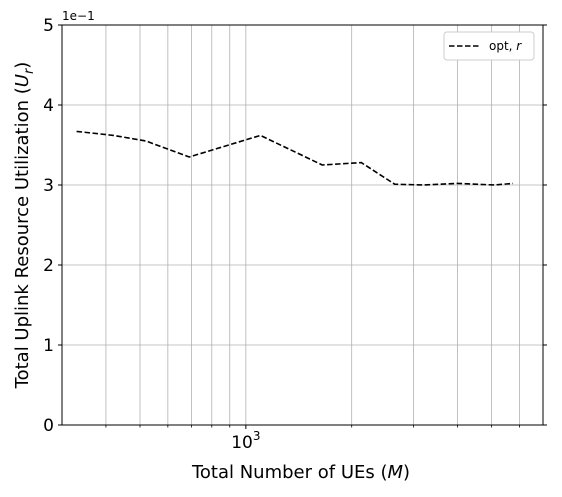  I want to click on x-tick-labels: 103, so click(245, 441).